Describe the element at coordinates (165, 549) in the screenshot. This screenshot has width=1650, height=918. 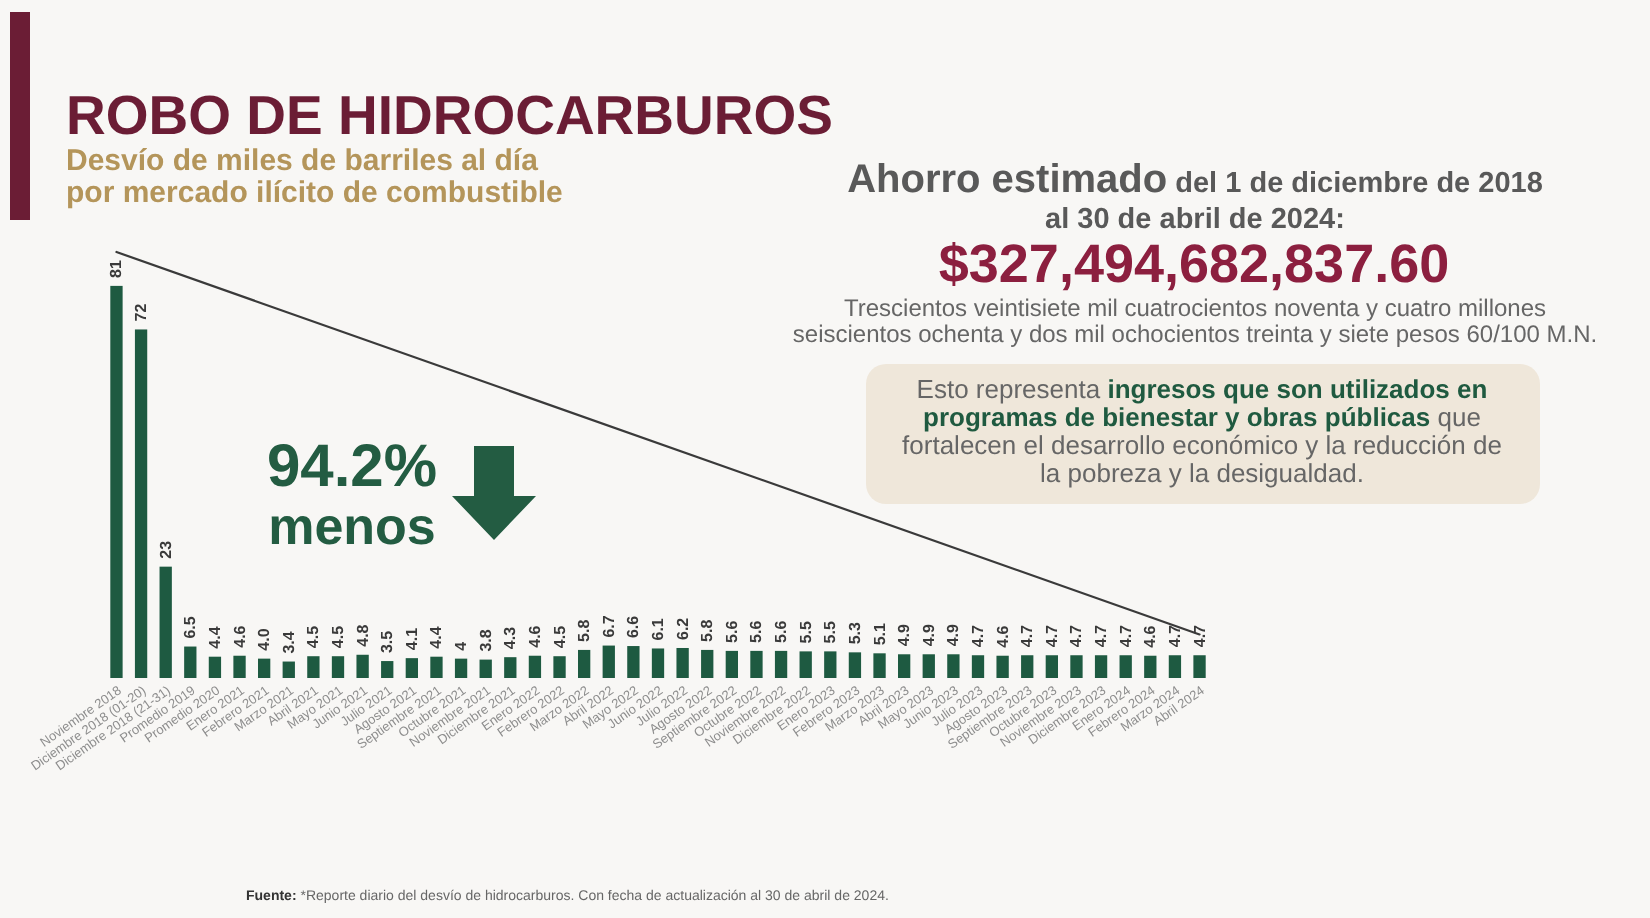
I see `data-label: 23` at that location.